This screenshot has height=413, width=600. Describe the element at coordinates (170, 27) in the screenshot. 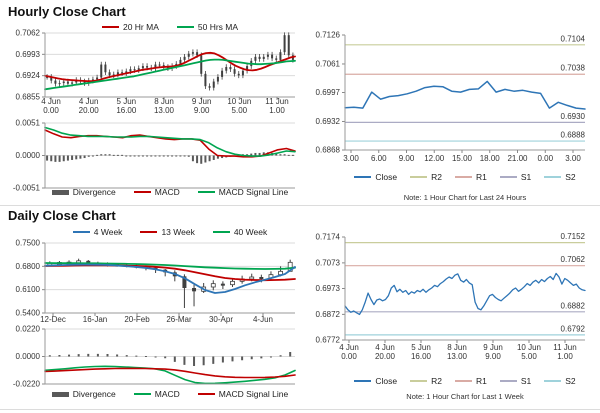

I see `hourly-ma-legend: 20 Hr MA 50 Hrs MA` at that location.